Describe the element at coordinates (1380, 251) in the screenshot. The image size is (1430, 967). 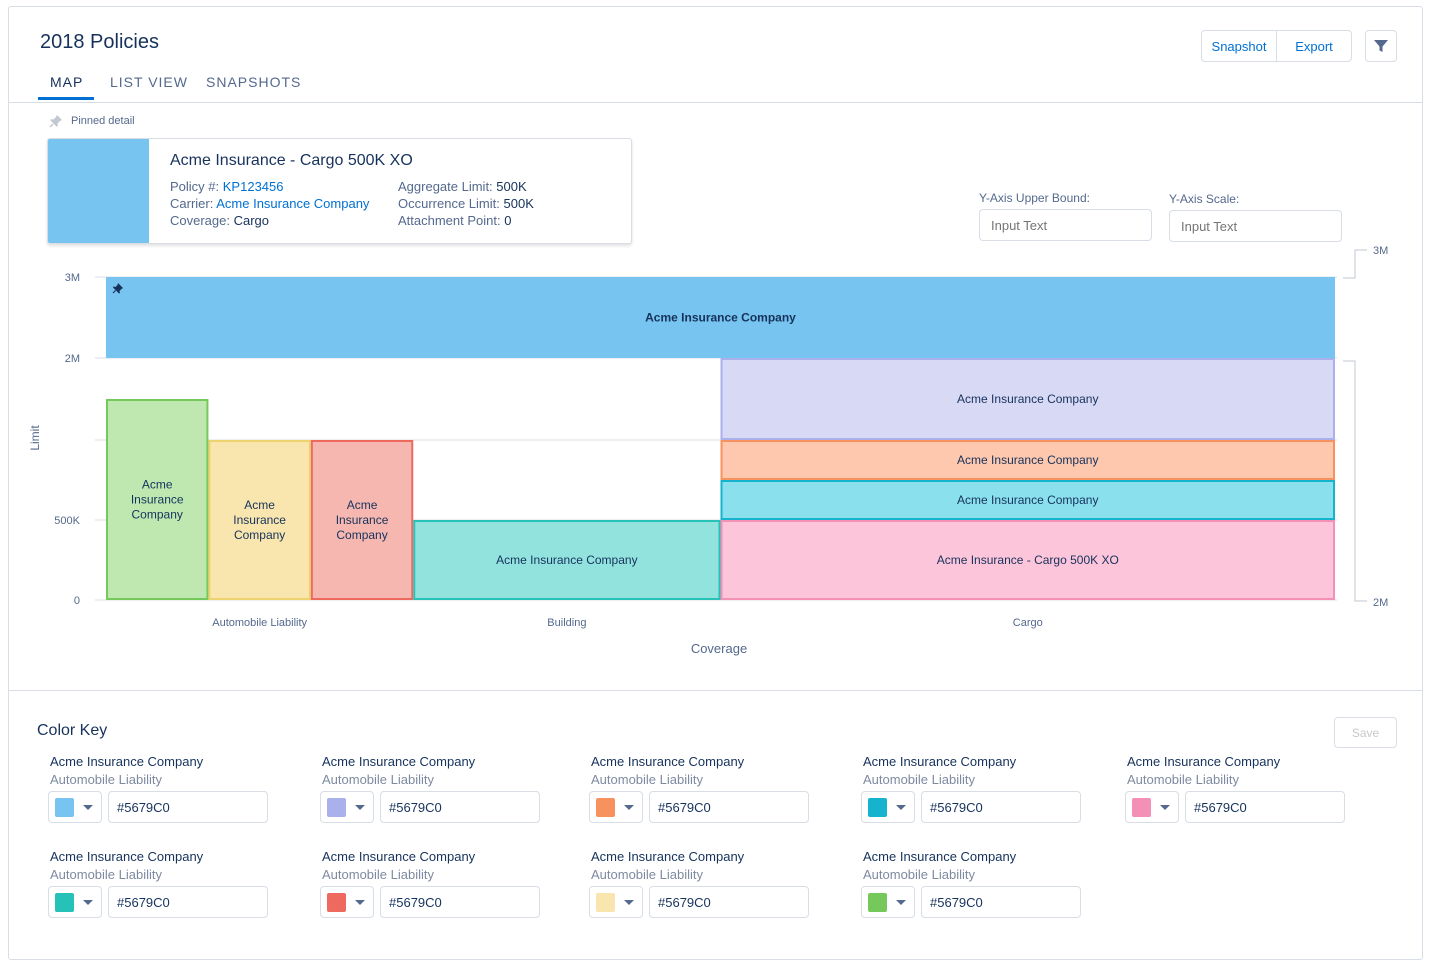
I see `break-upper-label: 3M` at that location.